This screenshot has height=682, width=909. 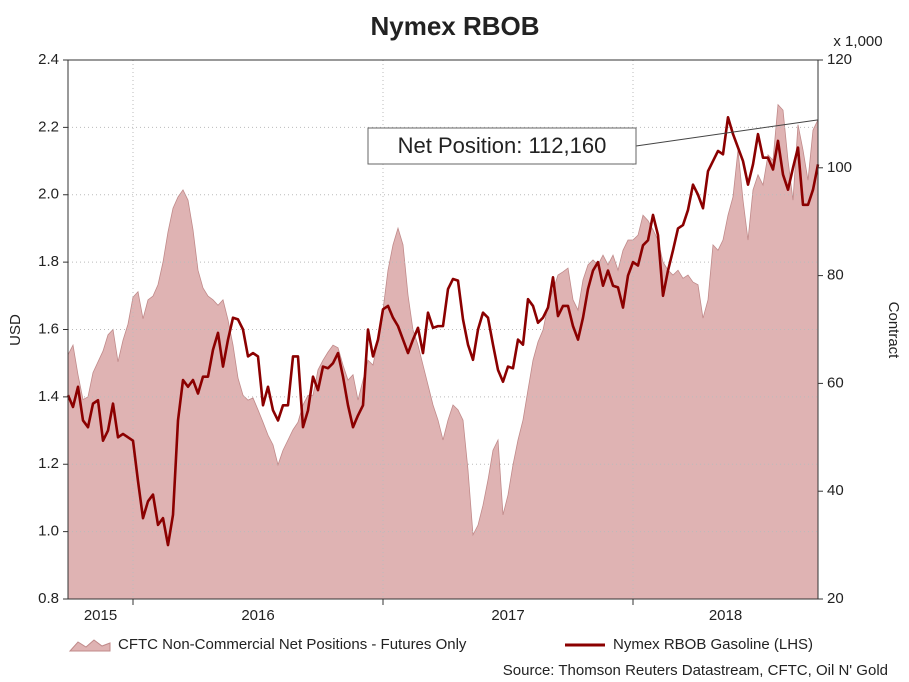 What do you see at coordinates (48, 126) in the screenshot?
I see `y-tick-label: 2.2` at bounding box center [48, 126].